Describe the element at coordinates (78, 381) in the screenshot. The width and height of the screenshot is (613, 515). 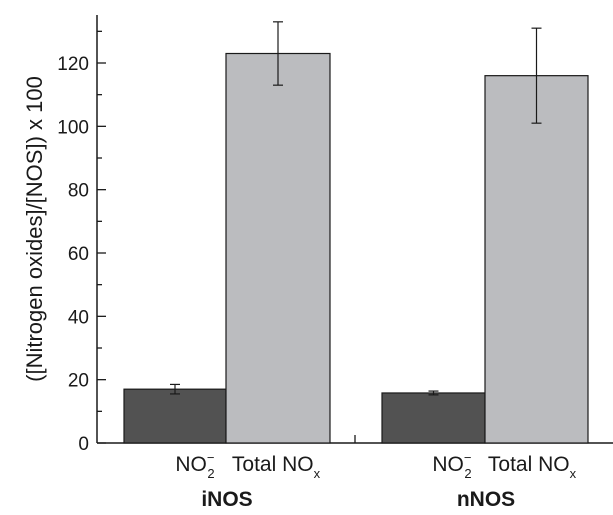
I see `y-tick-label: 20` at that location.